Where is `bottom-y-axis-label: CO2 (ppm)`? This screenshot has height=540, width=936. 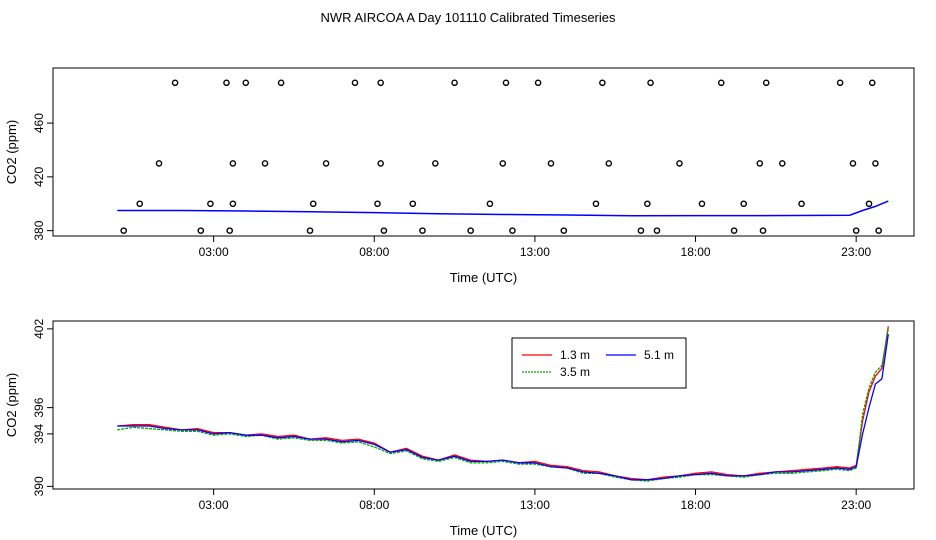 bottom-y-axis-label: CO2 (ppm) is located at coordinates (11, 405).